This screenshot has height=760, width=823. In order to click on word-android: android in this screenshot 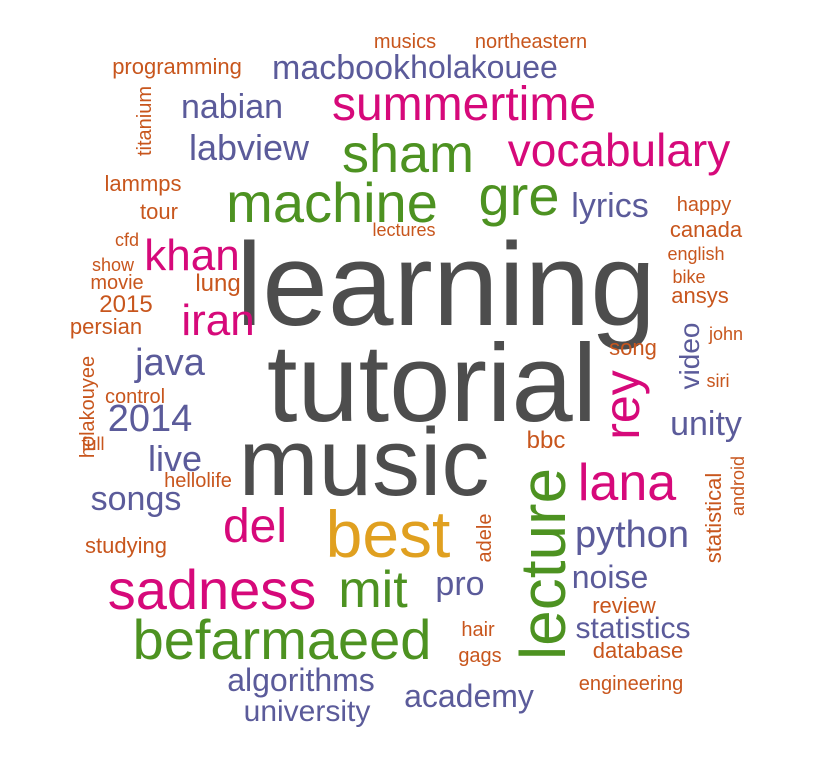, I will do `click(738, 486)`.